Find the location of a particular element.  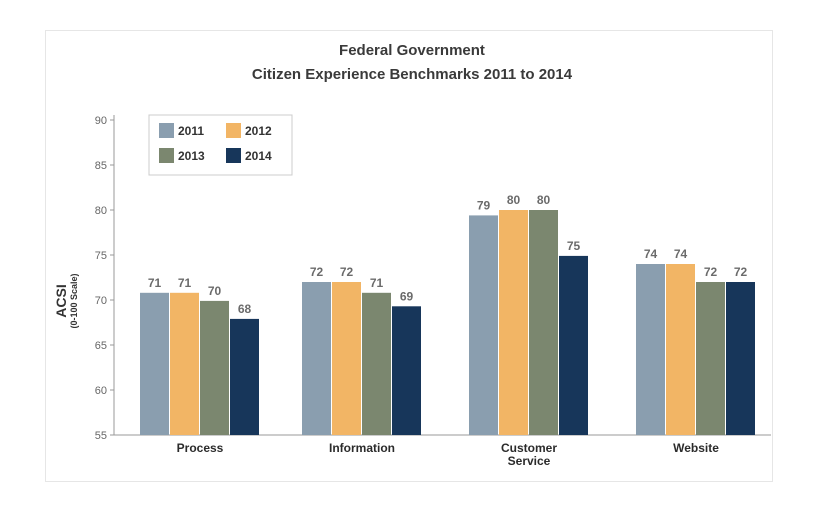

x-category-label: Website is located at coordinates (696, 448).